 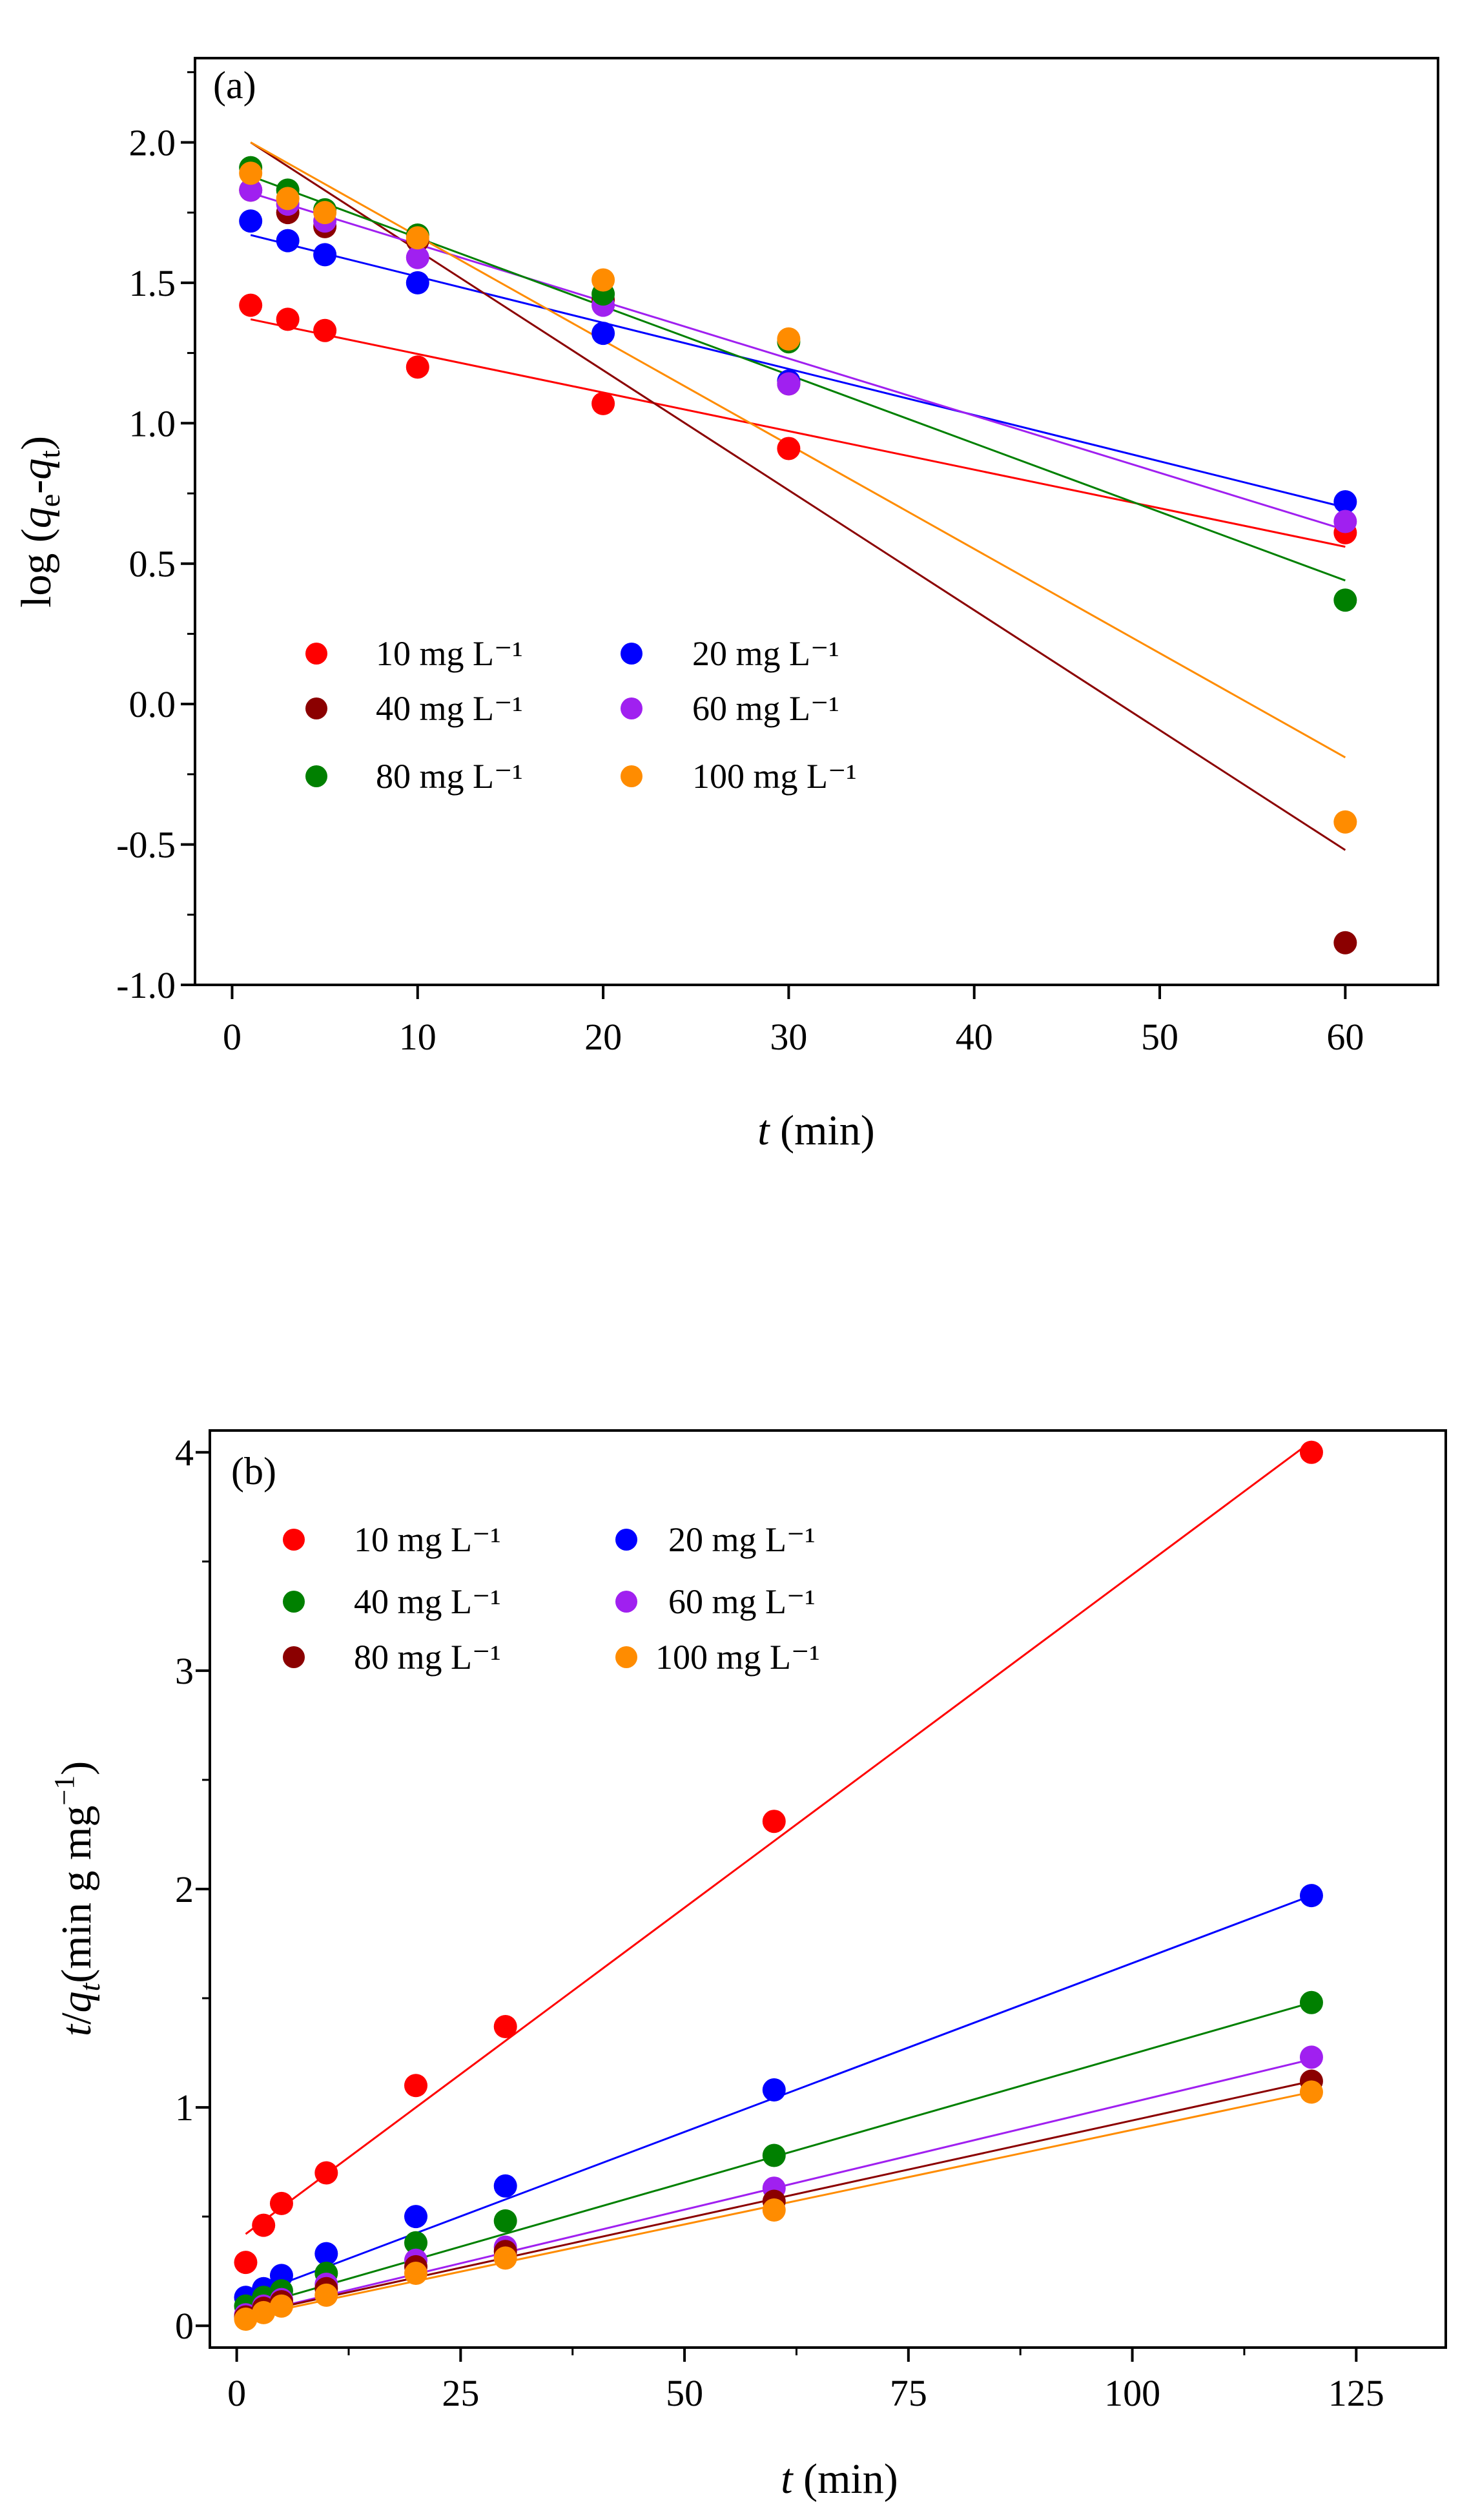 I want to click on panel-a-y-prefix: log (, so click(x=36, y=568).